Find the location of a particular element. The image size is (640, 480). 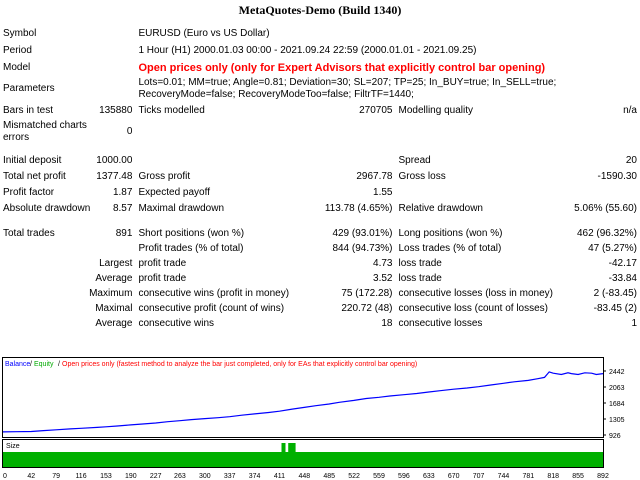

x-tick-label-0: 0 is located at coordinates (5, 476).